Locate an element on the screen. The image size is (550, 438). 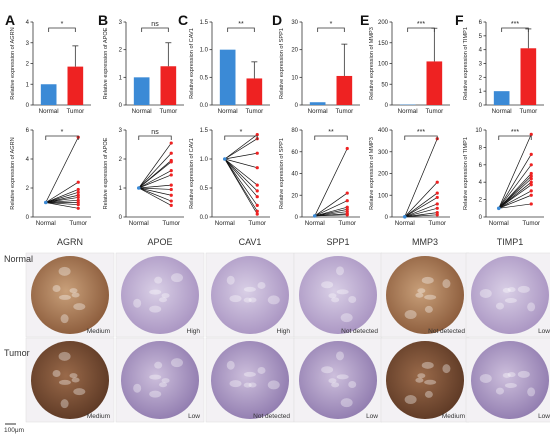
bar-apoe-sig-label: ns is located at coordinates (155, 24).